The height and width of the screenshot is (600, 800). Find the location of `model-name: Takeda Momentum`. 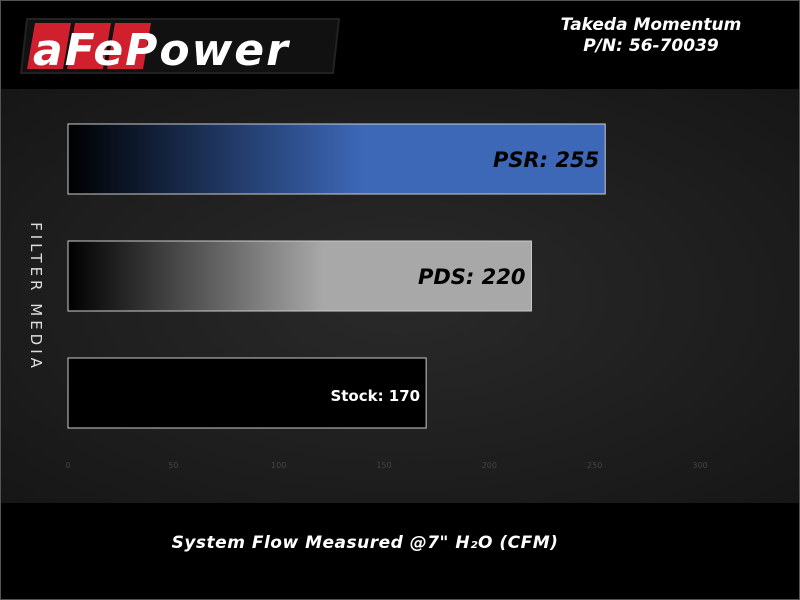

model-name: Takeda Momentum is located at coordinates (651, 25).